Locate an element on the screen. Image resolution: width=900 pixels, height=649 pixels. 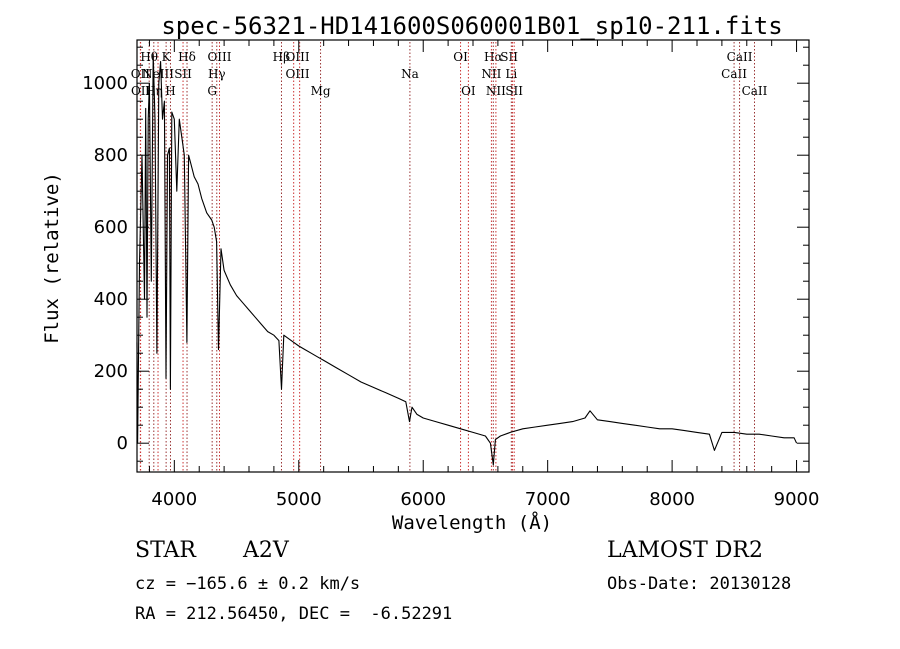
redshift-value: cz = −165.6 ± 0.2 km/s is located at coordinates (248, 584).